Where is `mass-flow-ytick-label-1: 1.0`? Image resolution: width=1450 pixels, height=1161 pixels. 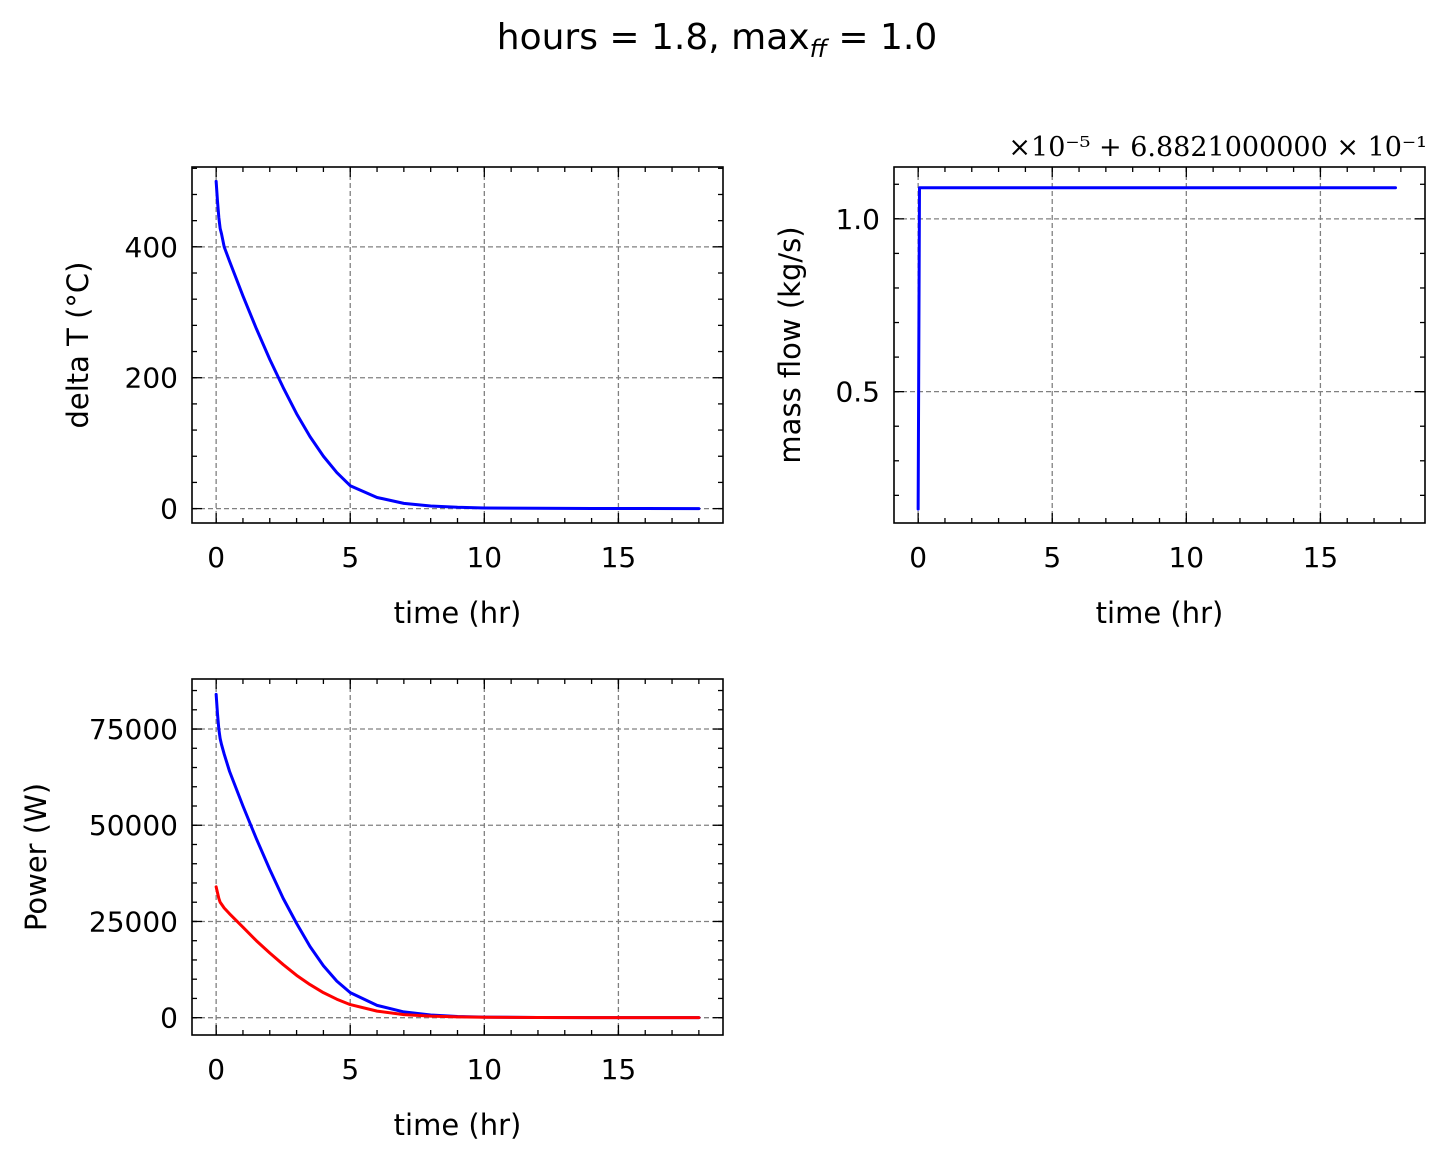 mass-flow-ytick-label-1: 1.0 is located at coordinates (857, 219).